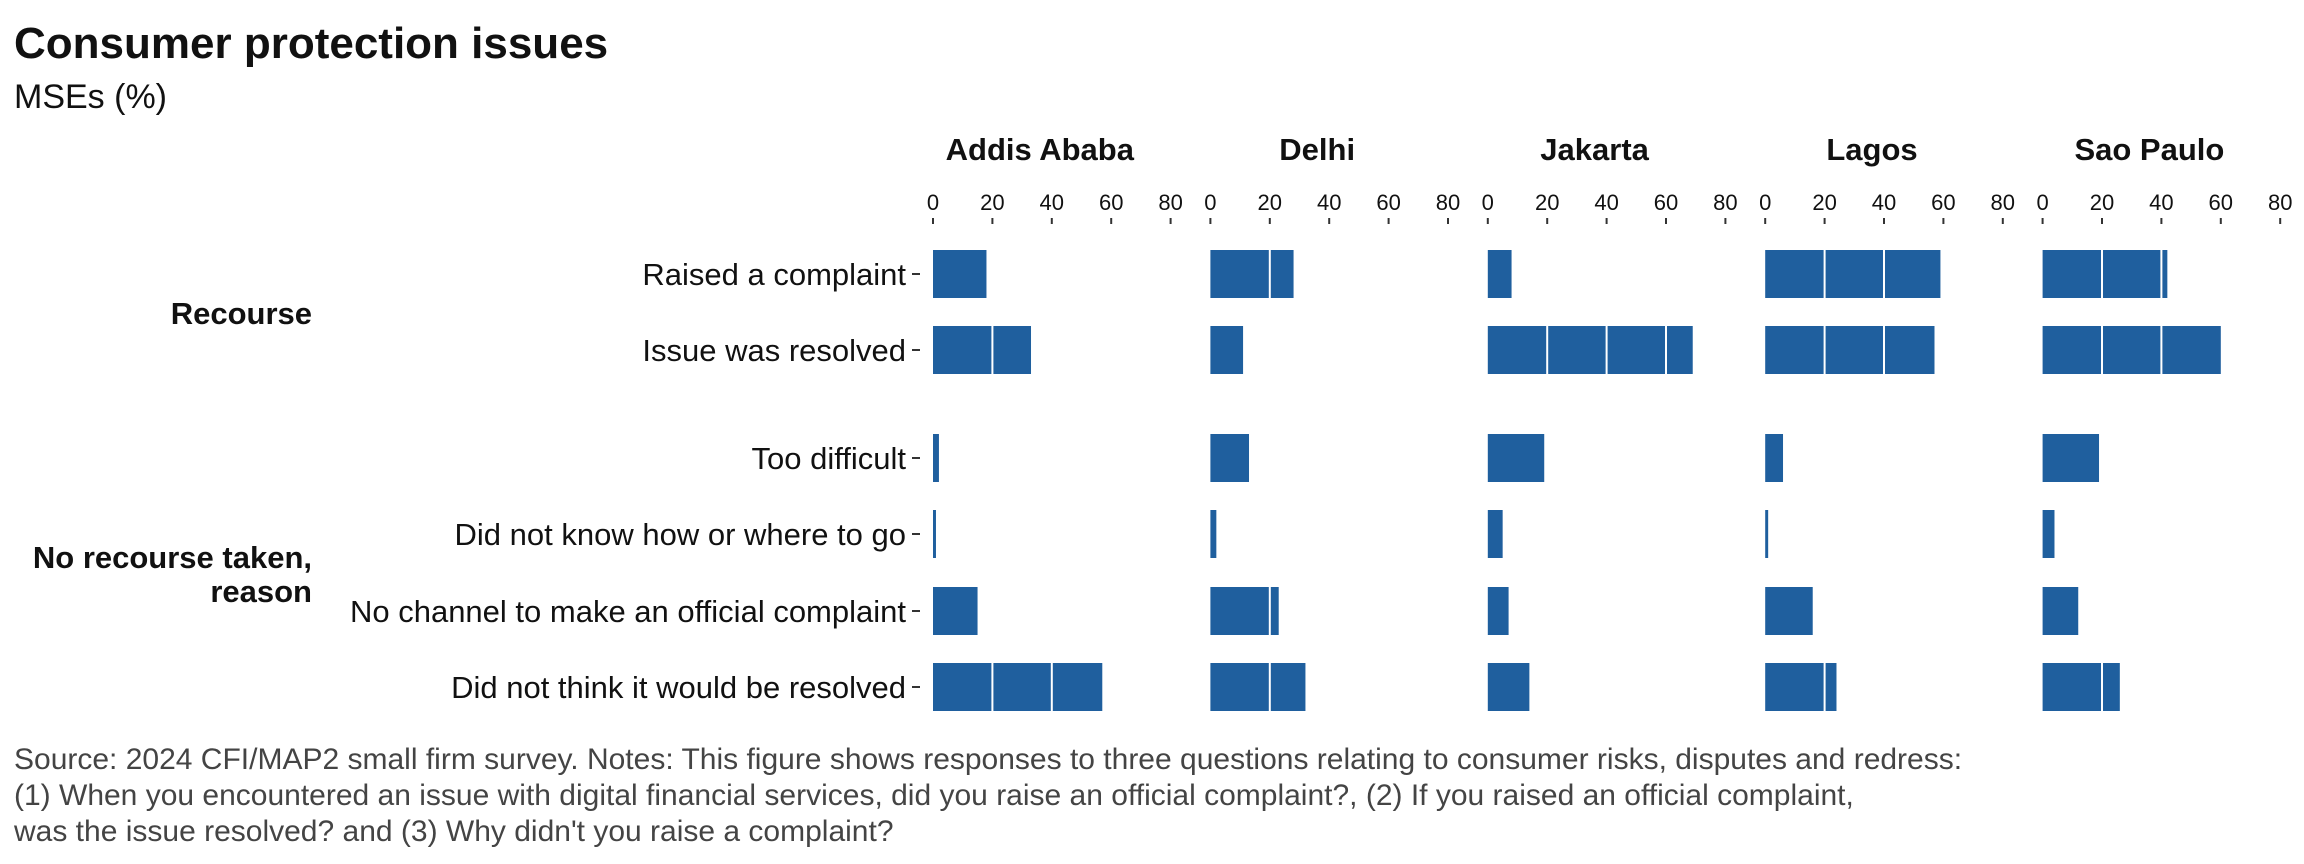  Describe the element at coordinates (1230, 458) in the screenshot. I see `bar-delhi-too-difficult` at that location.